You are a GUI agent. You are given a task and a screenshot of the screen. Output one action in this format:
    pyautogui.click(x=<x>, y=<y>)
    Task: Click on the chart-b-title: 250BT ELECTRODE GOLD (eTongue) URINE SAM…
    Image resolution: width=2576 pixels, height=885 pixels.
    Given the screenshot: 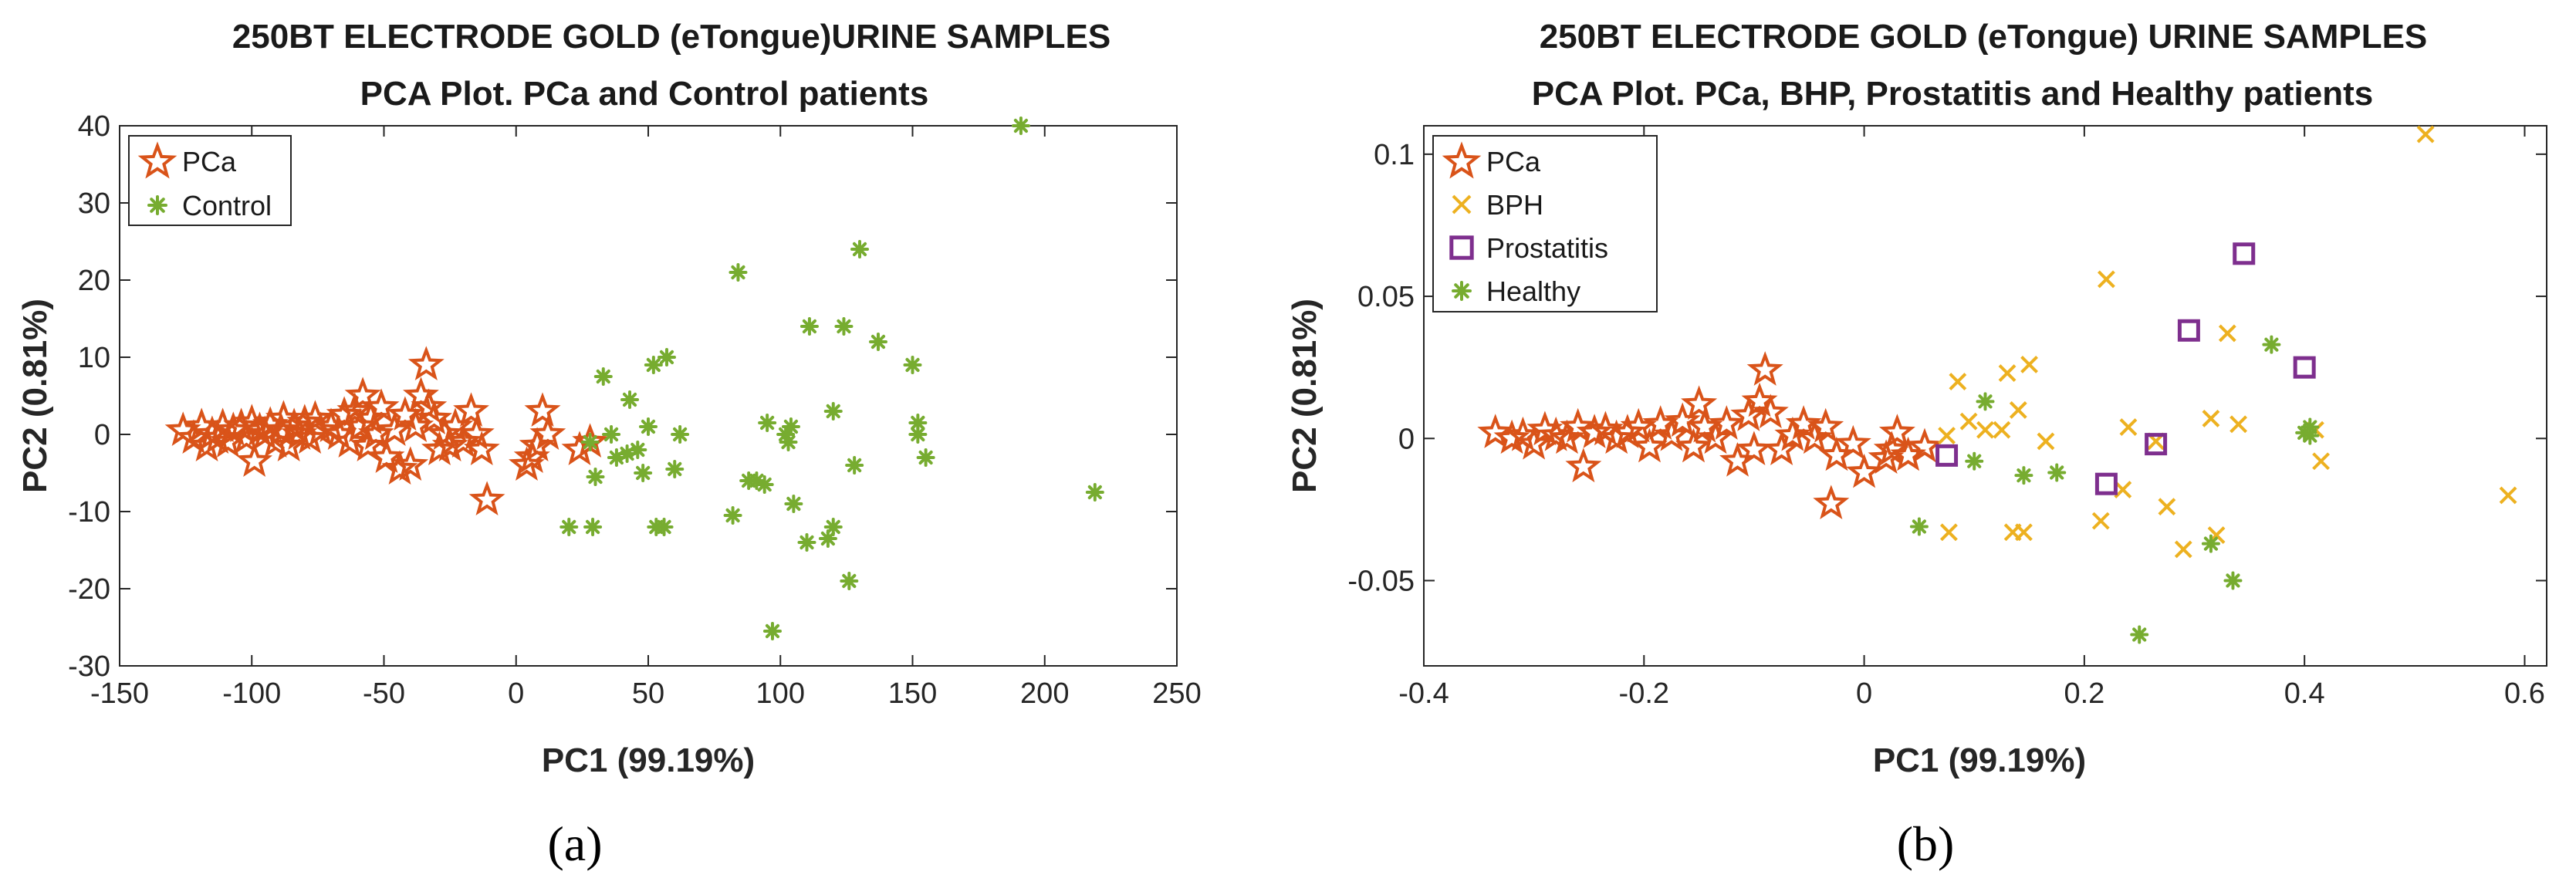 What is the action you would take?
    pyautogui.click(x=1984, y=37)
    